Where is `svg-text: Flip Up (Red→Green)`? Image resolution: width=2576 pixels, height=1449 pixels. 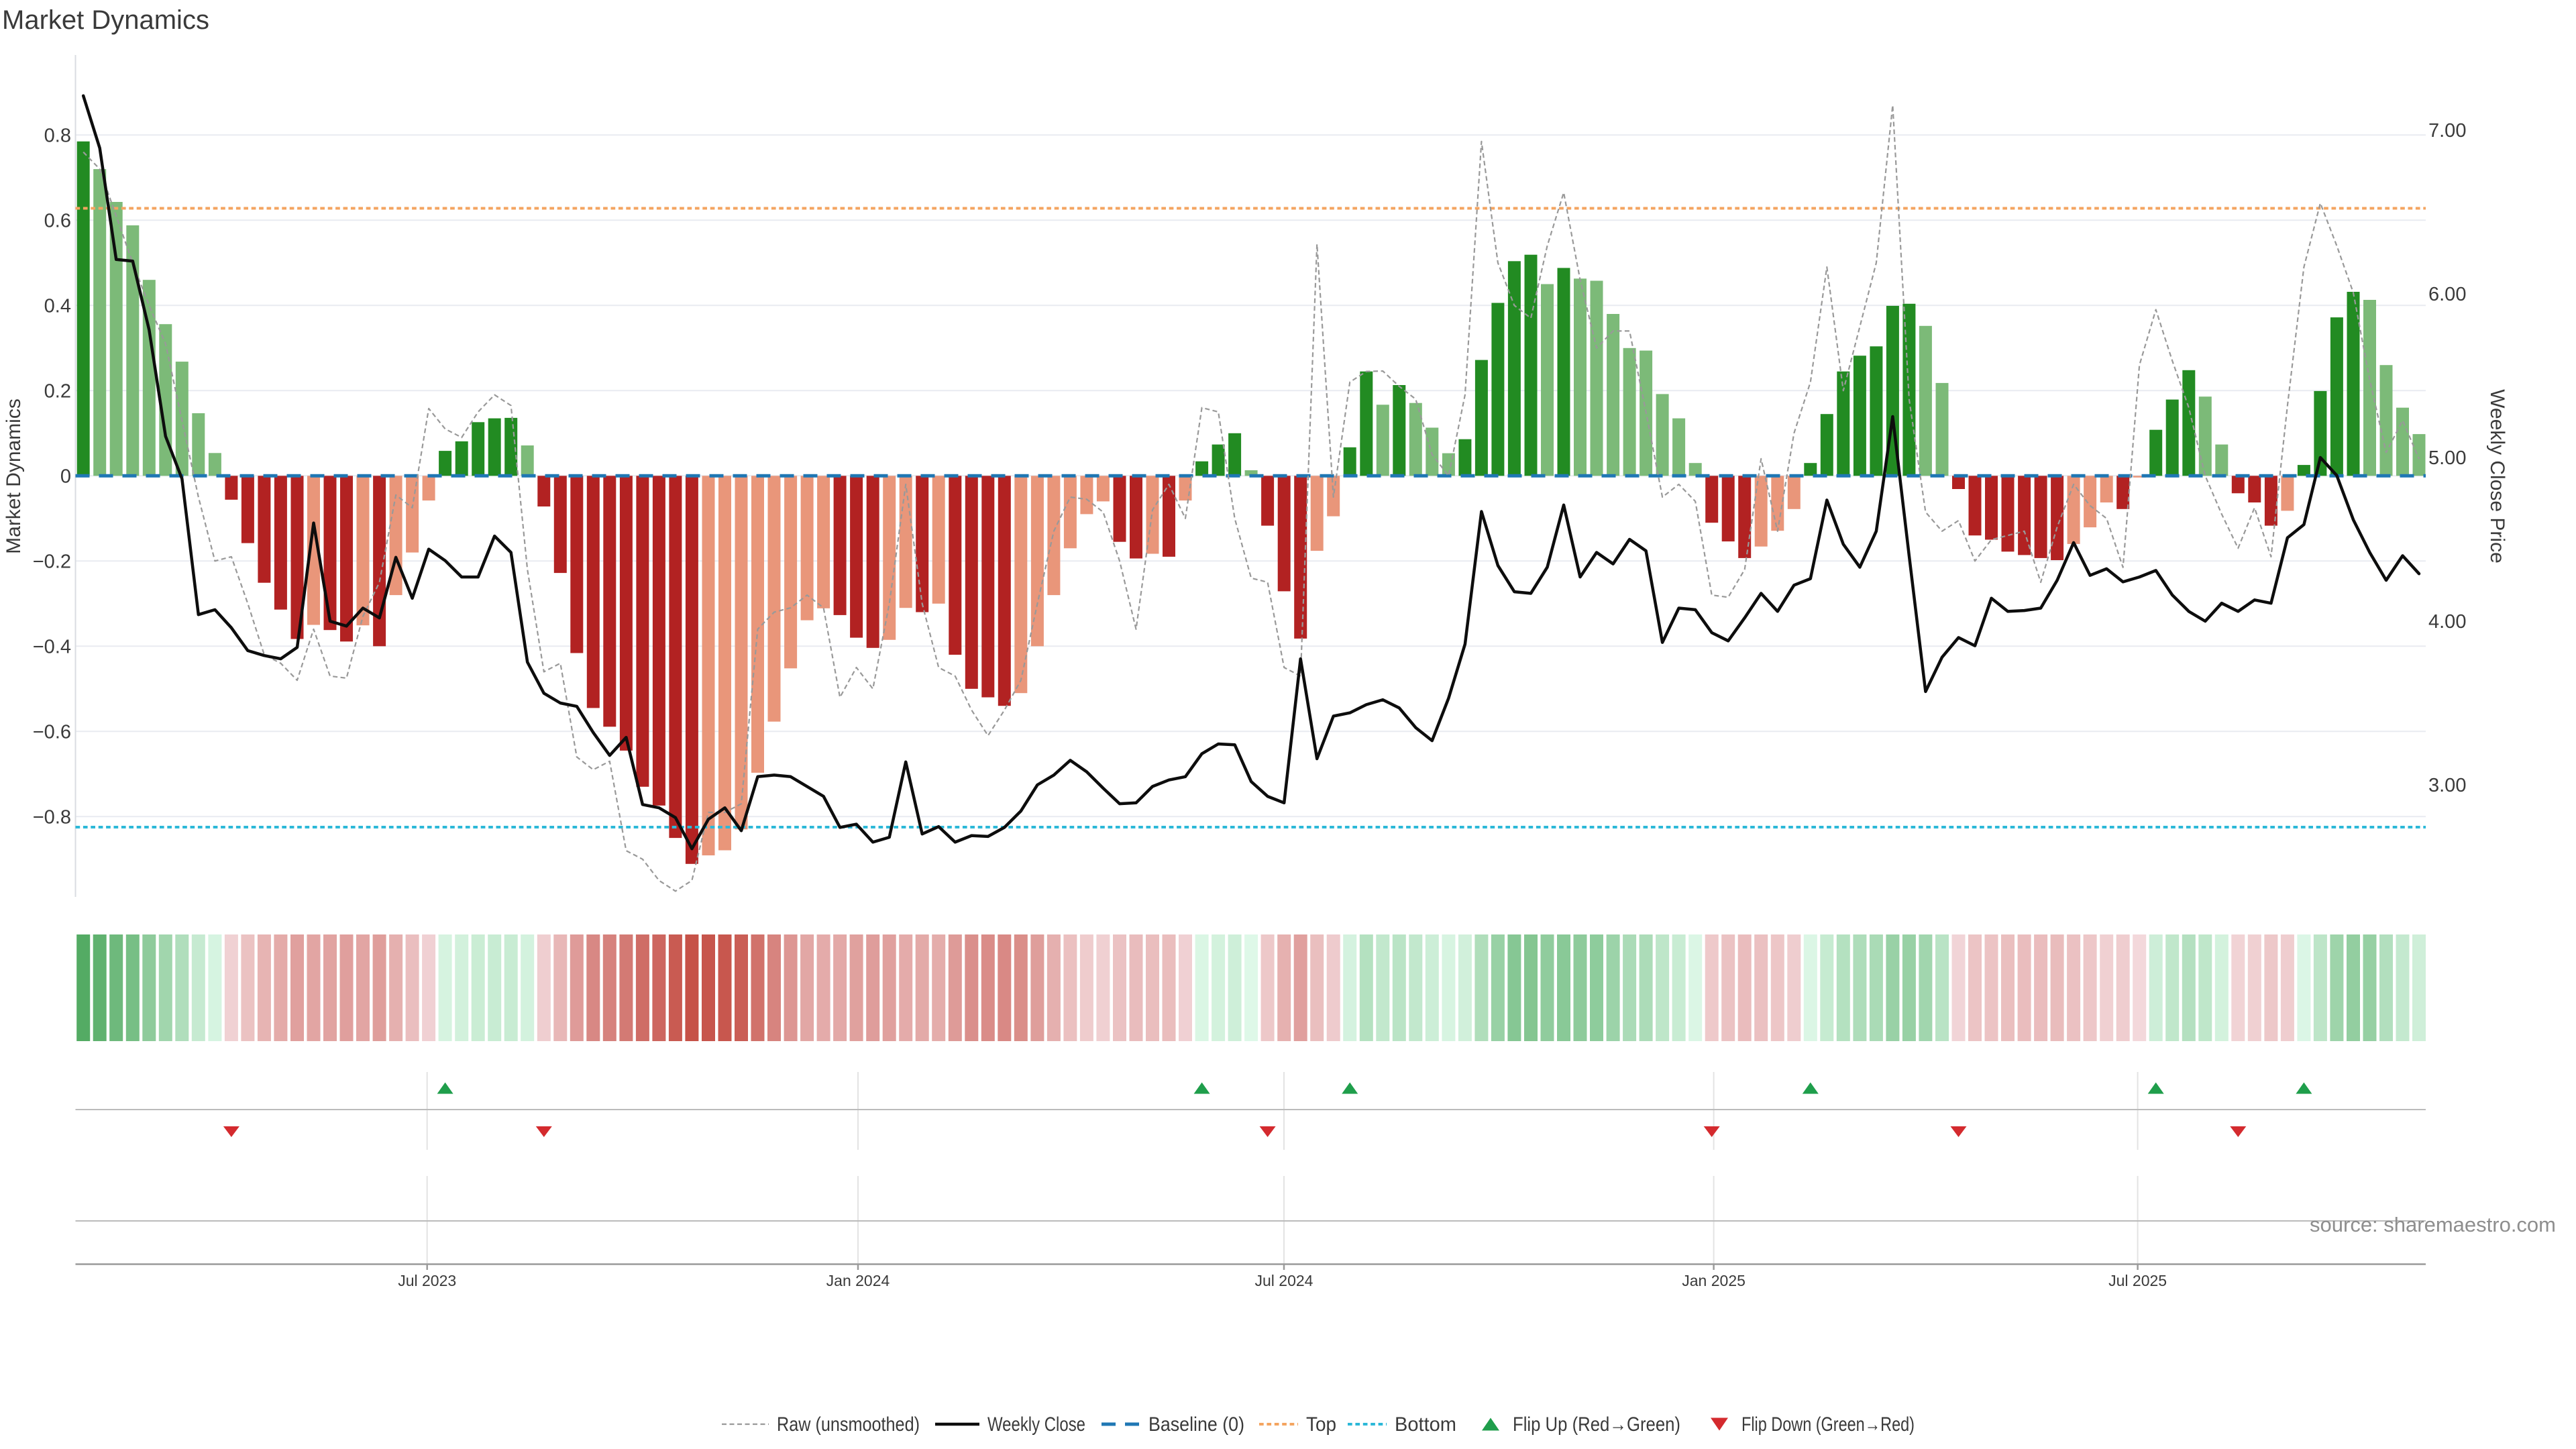 svg-text: Flip Up (Red→Green) is located at coordinates (1596, 1424).